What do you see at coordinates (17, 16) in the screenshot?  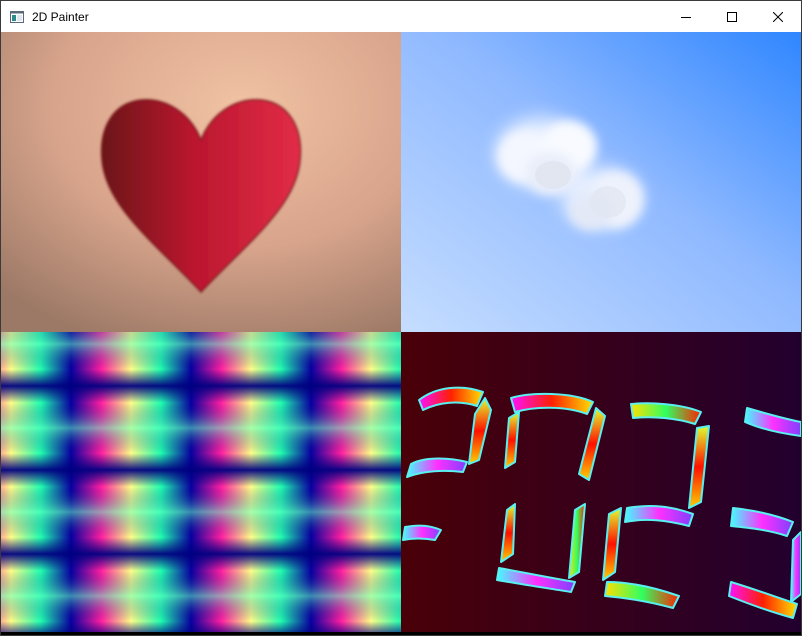 I see `app-window-icon` at bounding box center [17, 16].